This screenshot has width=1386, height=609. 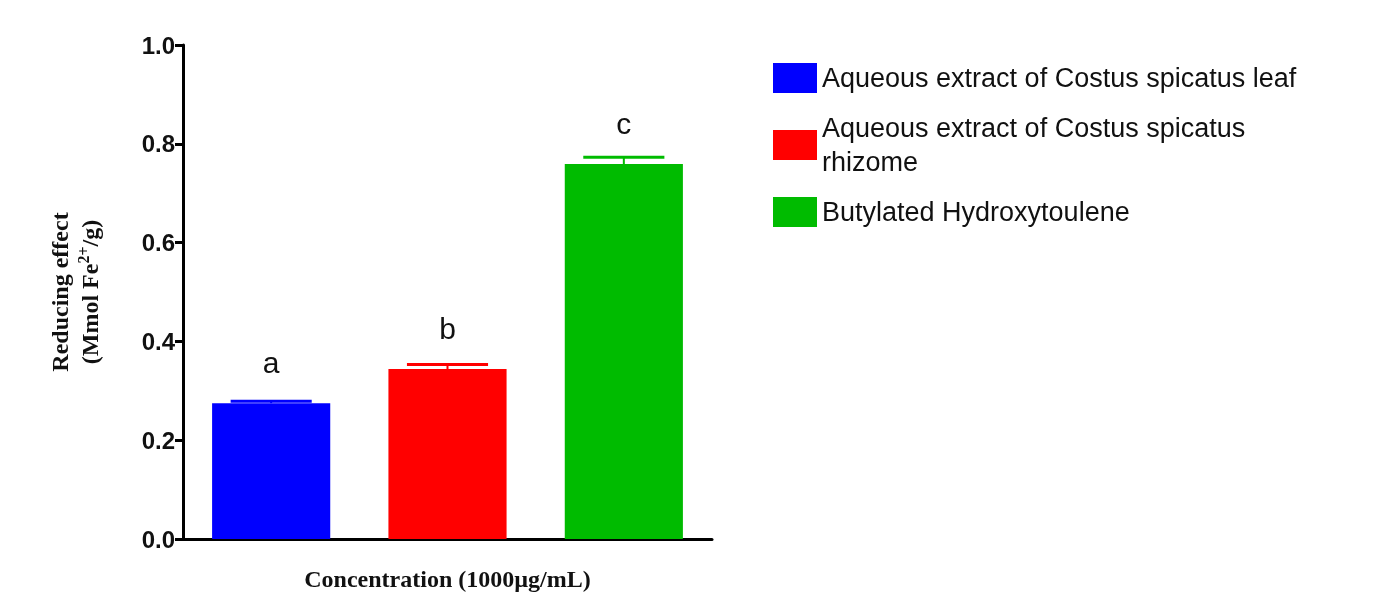 I want to click on y-tick-label: 1.0, so click(x=158, y=45).